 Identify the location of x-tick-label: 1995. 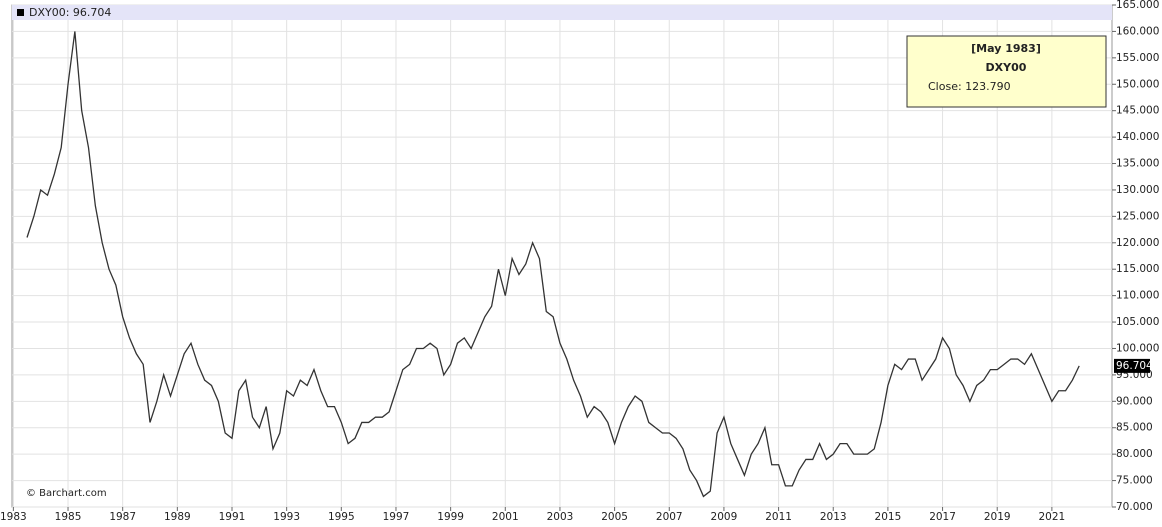
(341, 517).